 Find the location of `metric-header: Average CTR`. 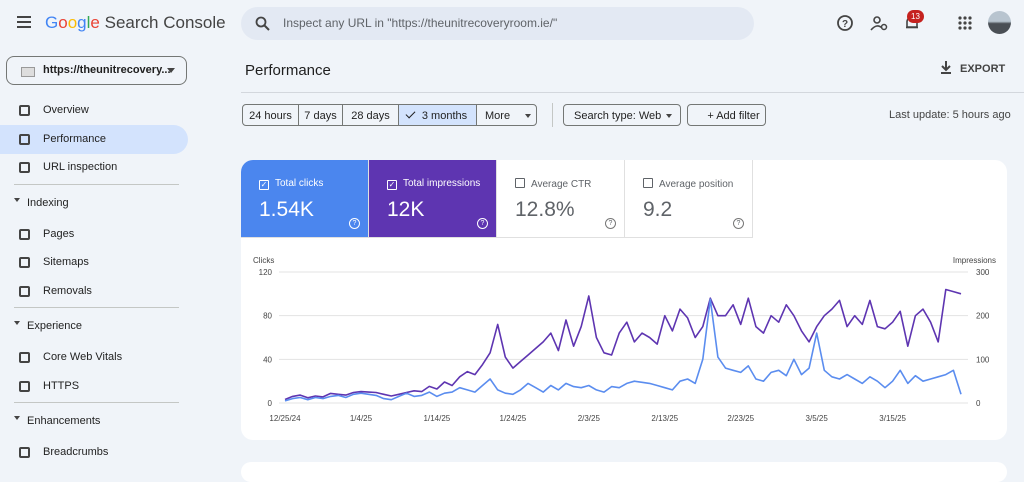

metric-header: Average CTR is located at coordinates (569, 184).